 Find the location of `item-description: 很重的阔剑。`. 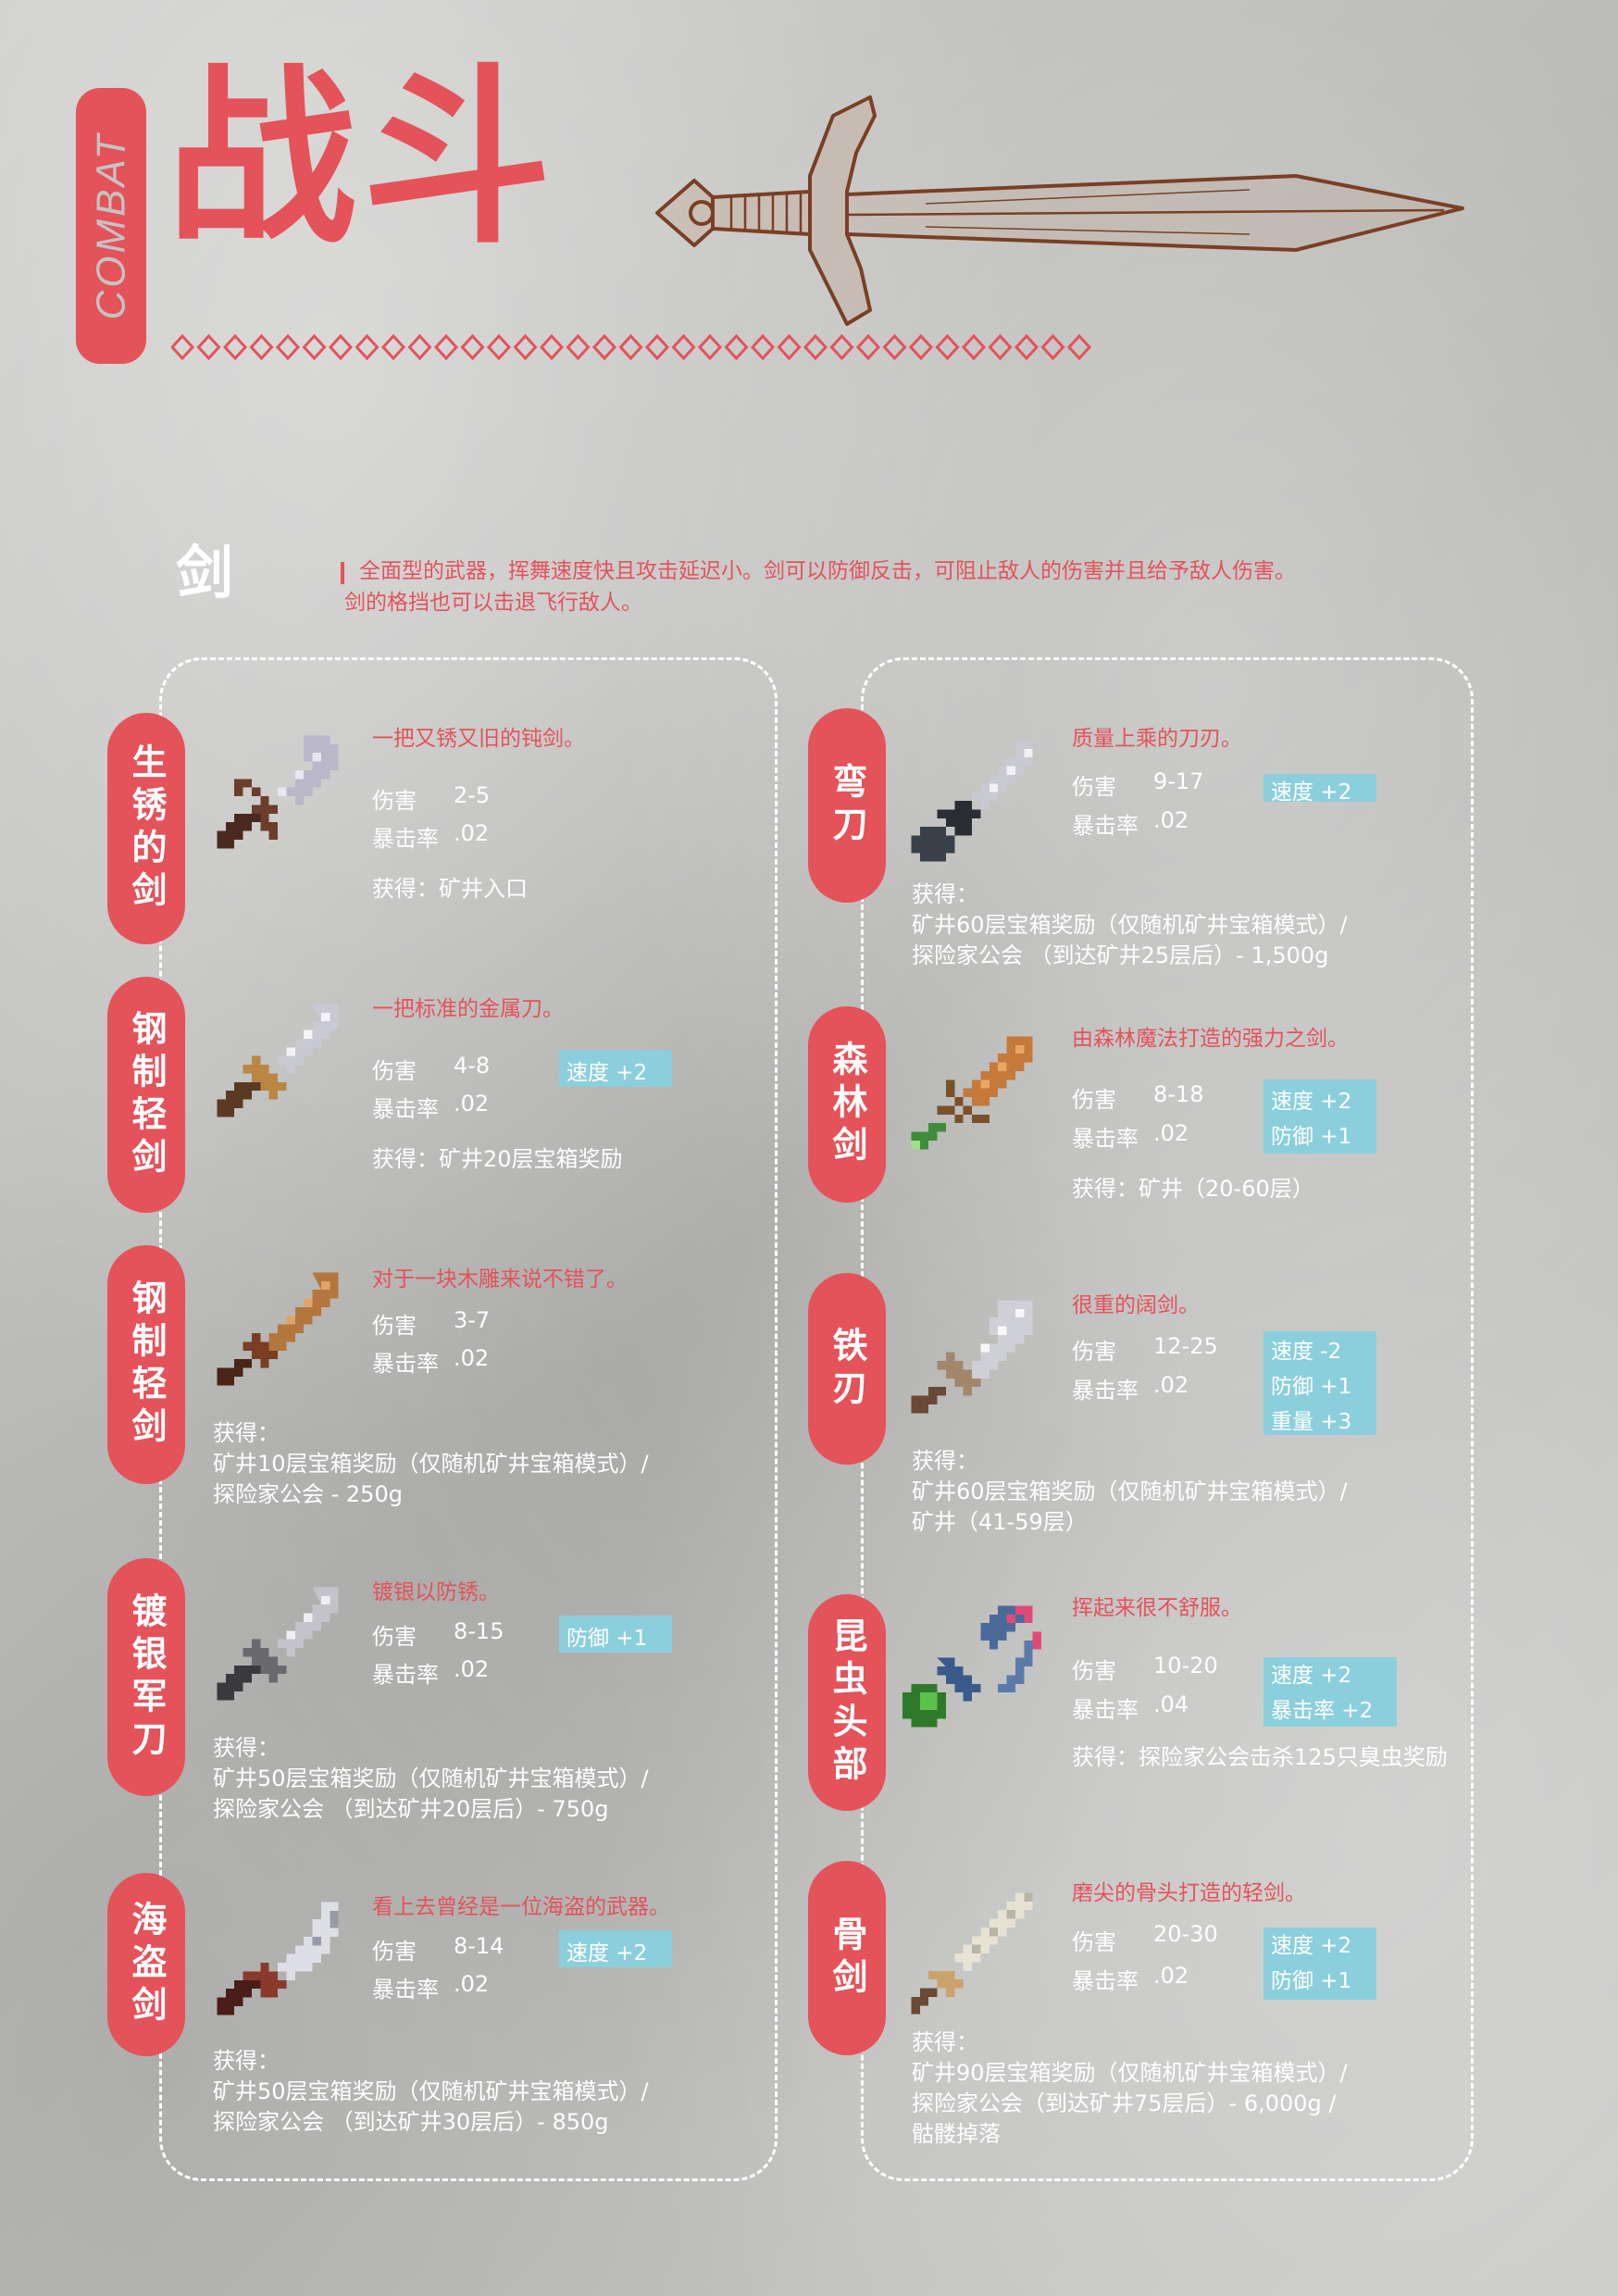

item-description: 很重的阔剑。 is located at coordinates (1136, 1305).